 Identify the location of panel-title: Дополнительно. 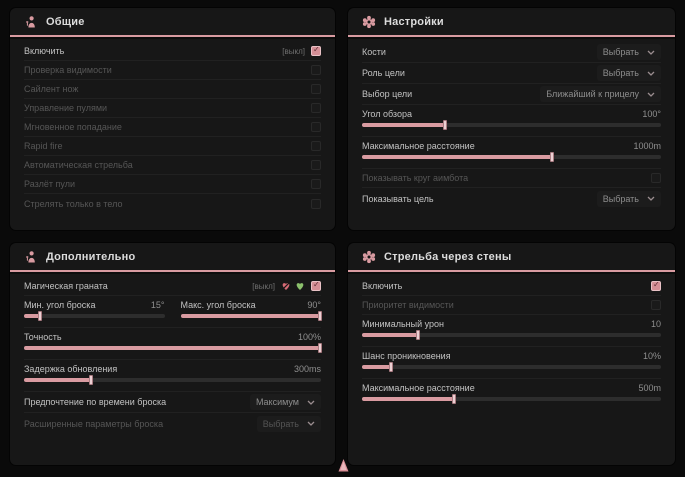
(91, 257).